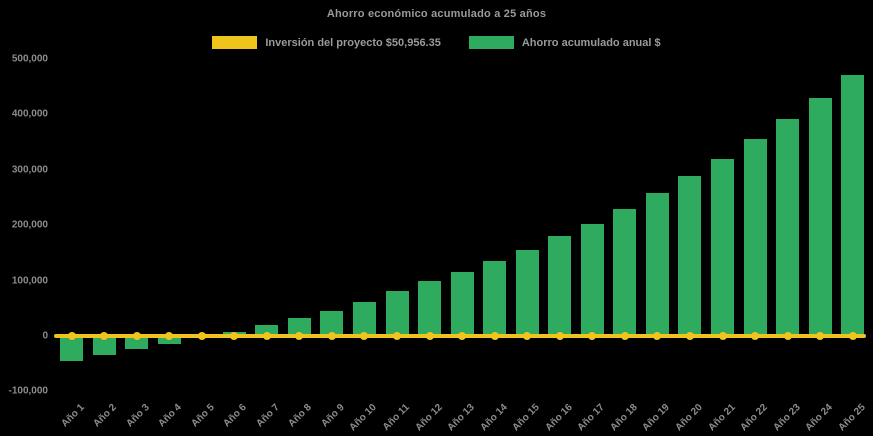  Describe the element at coordinates (495, 298) in the screenshot. I see `bar-año-14` at that location.